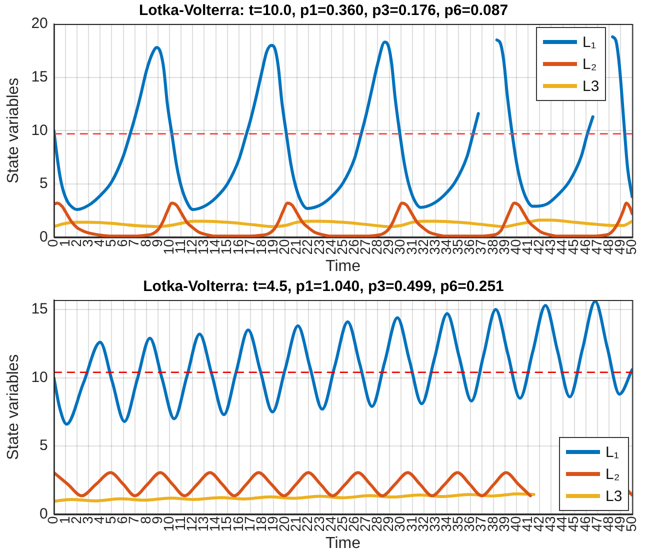  Describe the element at coordinates (39, 23) in the screenshot. I see `y-tick-label: 20` at that location.